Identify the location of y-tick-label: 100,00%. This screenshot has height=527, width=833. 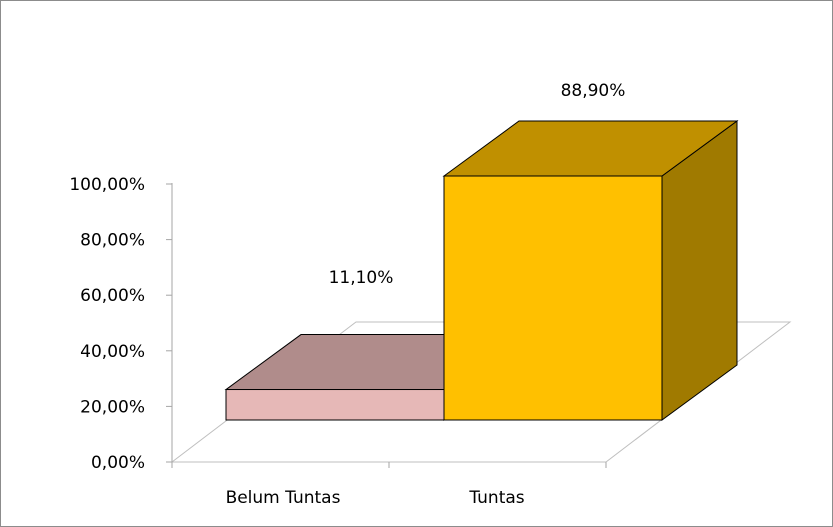
(107, 185).